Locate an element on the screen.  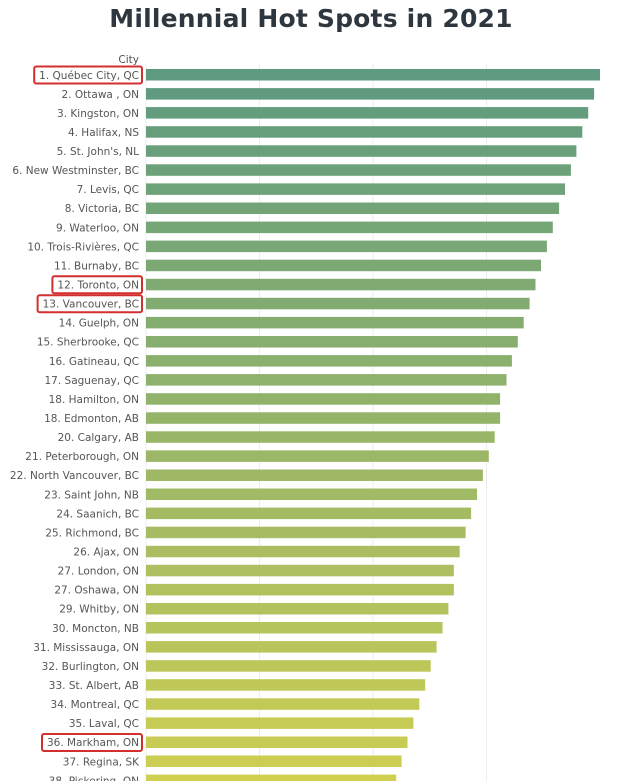
category-label: 15. Sherbrooke, QC is located at coordinates (88, 343).